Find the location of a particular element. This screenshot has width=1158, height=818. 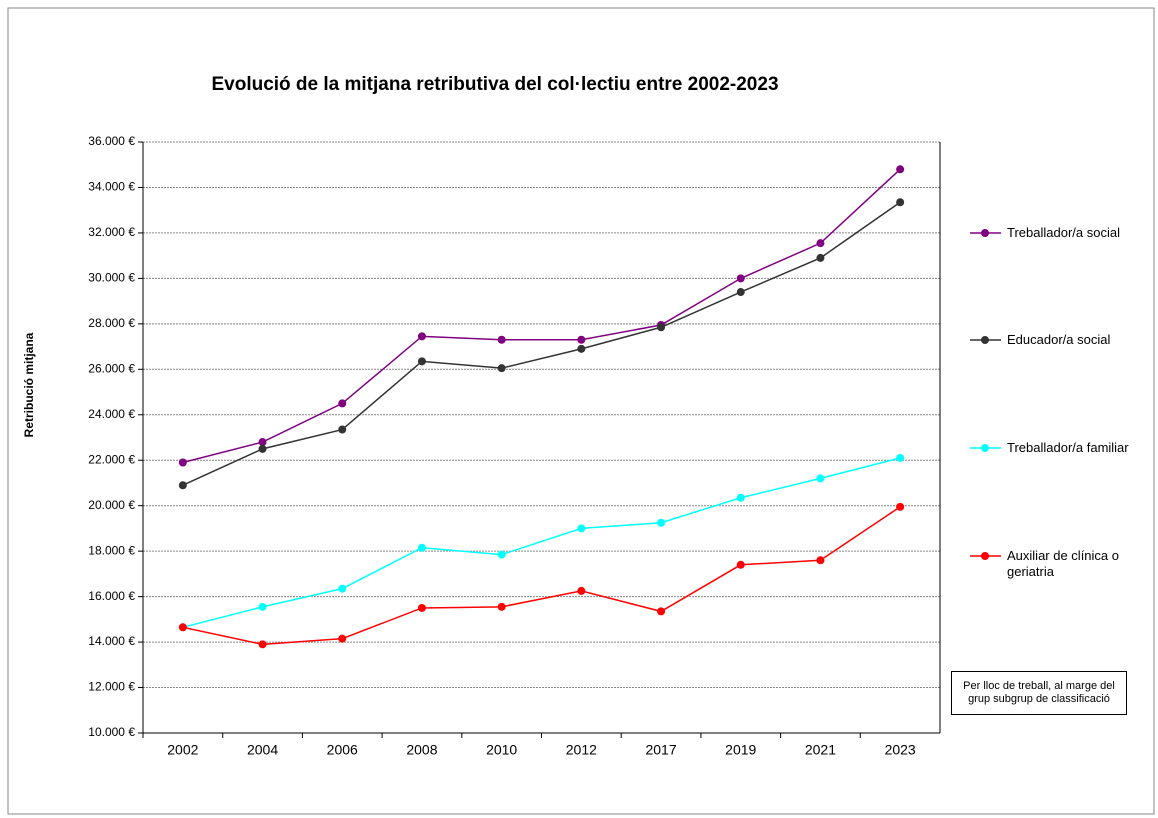

y-tick-label: 22.000 € is located at coordinates (111, 459).